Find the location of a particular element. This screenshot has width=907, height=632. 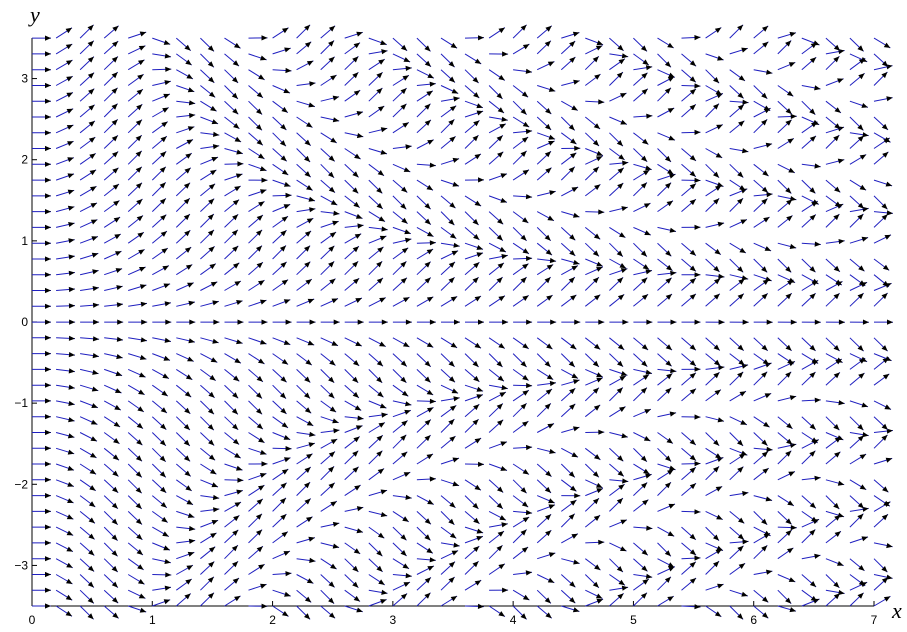

y-tick-label: 0 is located at coordinates (24, 322).